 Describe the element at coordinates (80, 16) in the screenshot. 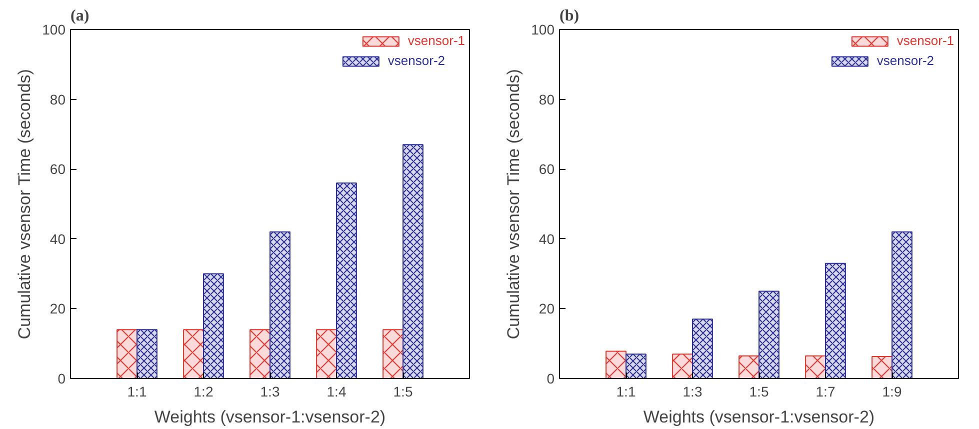

I see `chart-title: (a)` at that location.